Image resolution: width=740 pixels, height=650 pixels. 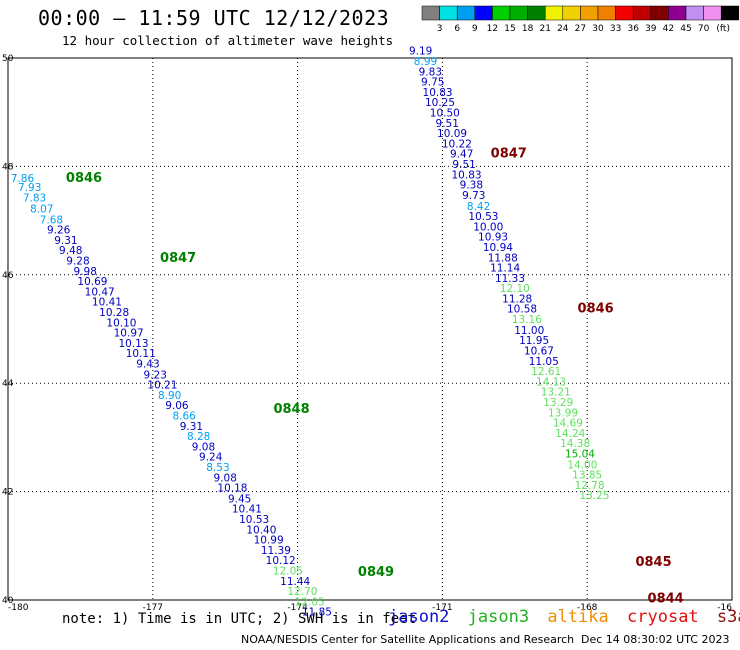 What do you see at coordinates (580, 29) in the screenshot?
I see `colorbar-label: 27` at bounding box center [580, 29].